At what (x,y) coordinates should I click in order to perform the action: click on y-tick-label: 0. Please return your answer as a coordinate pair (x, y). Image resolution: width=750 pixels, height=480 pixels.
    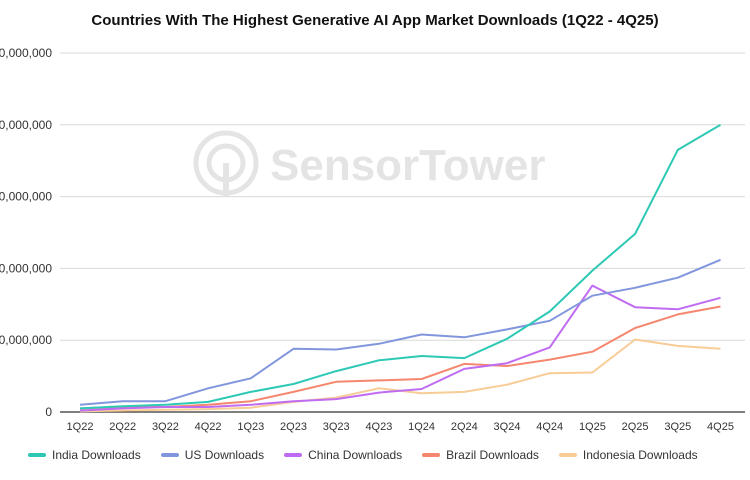
    Looking at the image, I should click on (48, 412).